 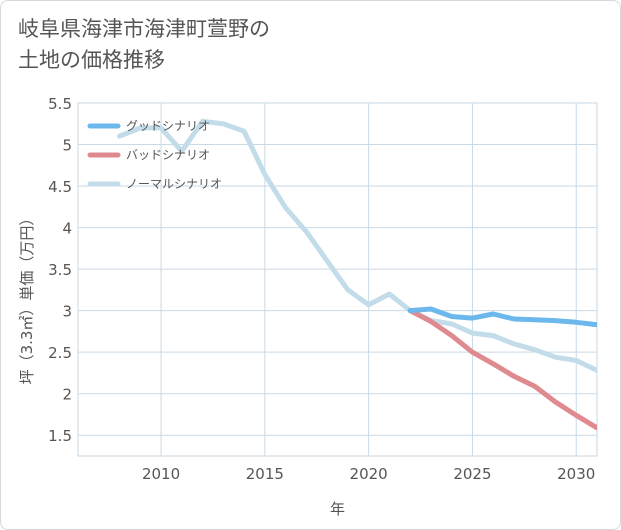 What do you see at coordinates (168, 155) in the screenshot?
I see `legend-label-bad: バッドシナリオ` at bounding box center [168, 155].